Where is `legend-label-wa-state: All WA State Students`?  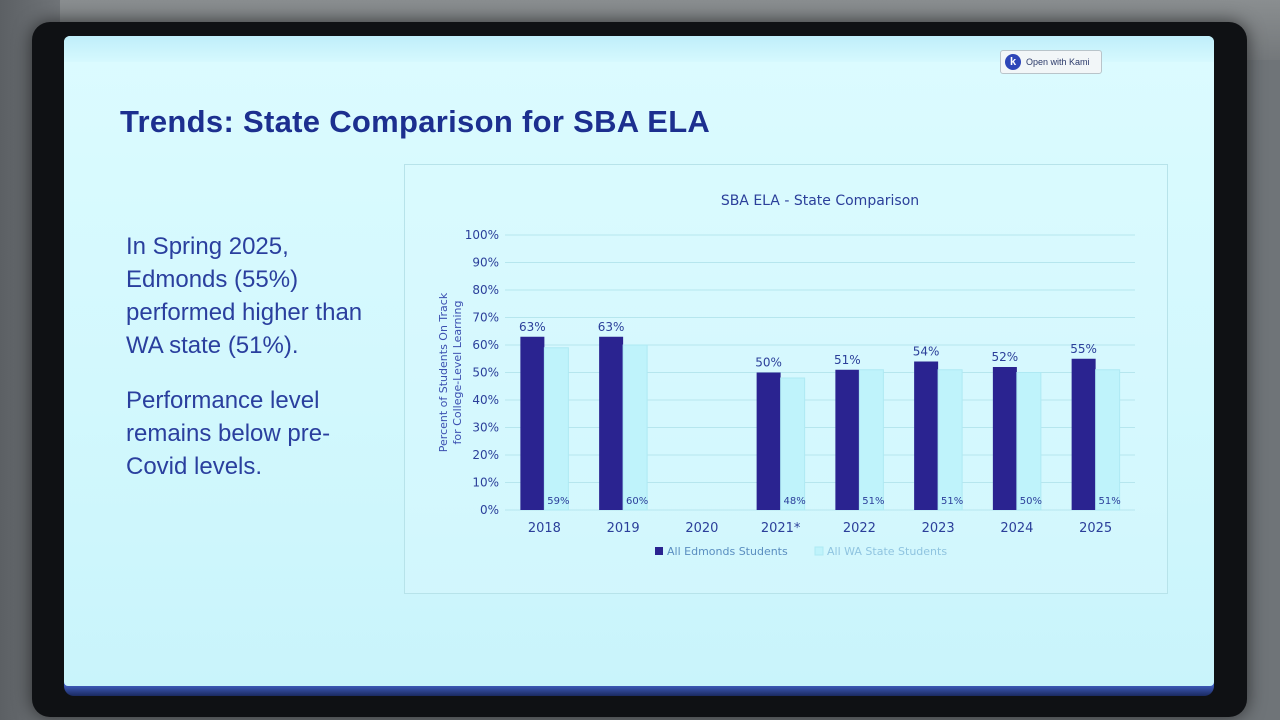 legend-label-wa-state: All WA State Students is located at coordinates (887, 551).